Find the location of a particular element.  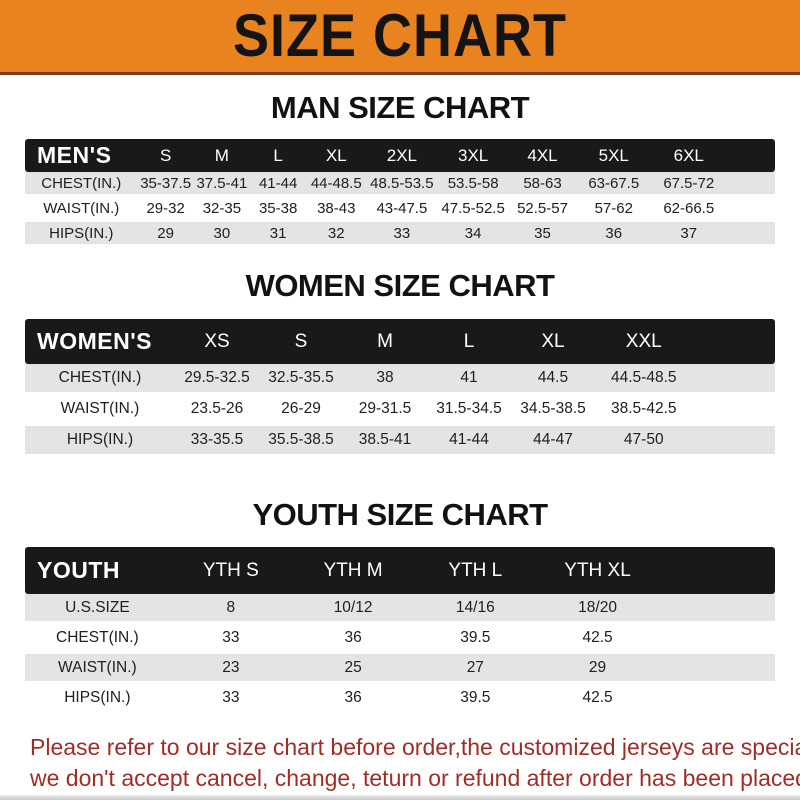

size-value-cell: 37.5-41 is located at coordinates (221, 184).